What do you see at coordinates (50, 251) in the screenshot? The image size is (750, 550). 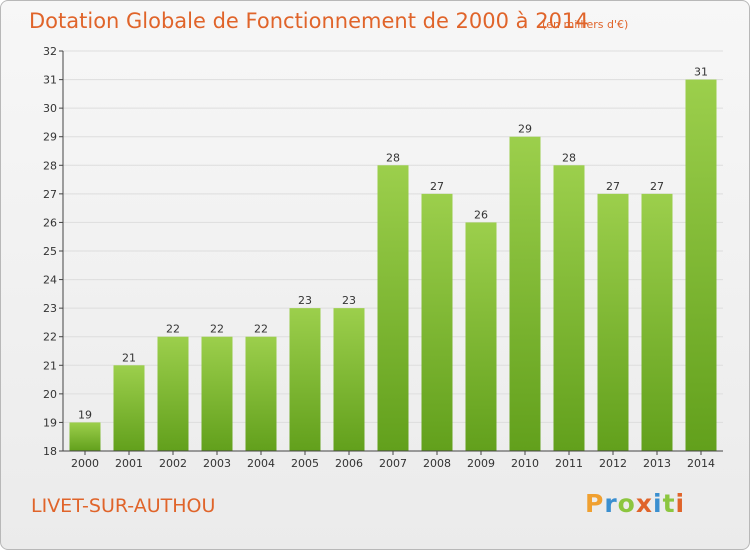 I see `y-tick-label: 25` at bounding box center [50, 251].